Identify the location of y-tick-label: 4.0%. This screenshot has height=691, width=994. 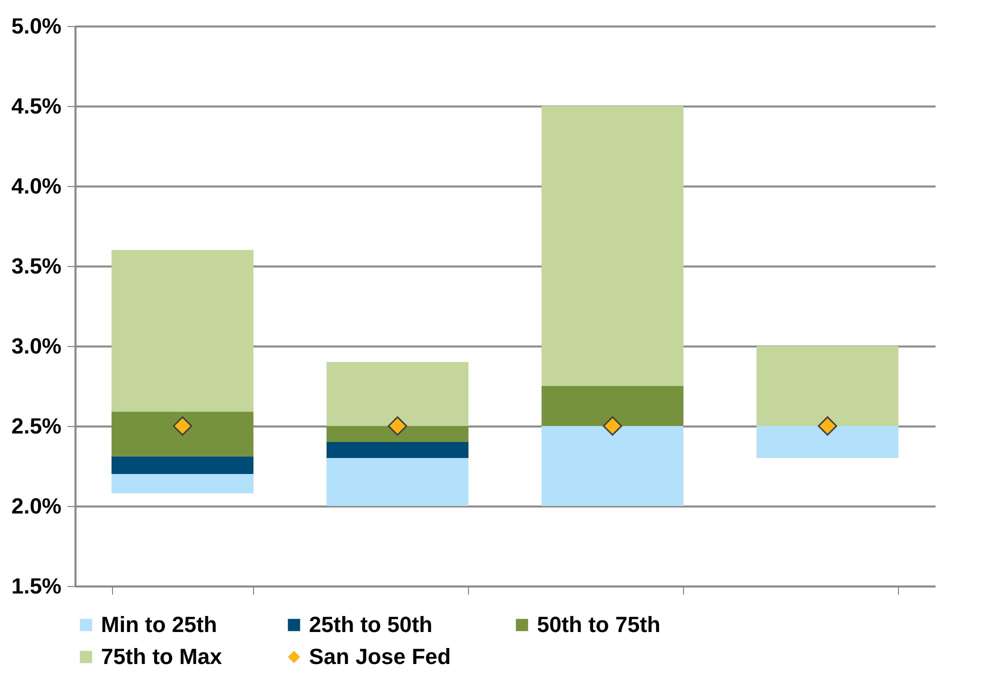
(36, 186).